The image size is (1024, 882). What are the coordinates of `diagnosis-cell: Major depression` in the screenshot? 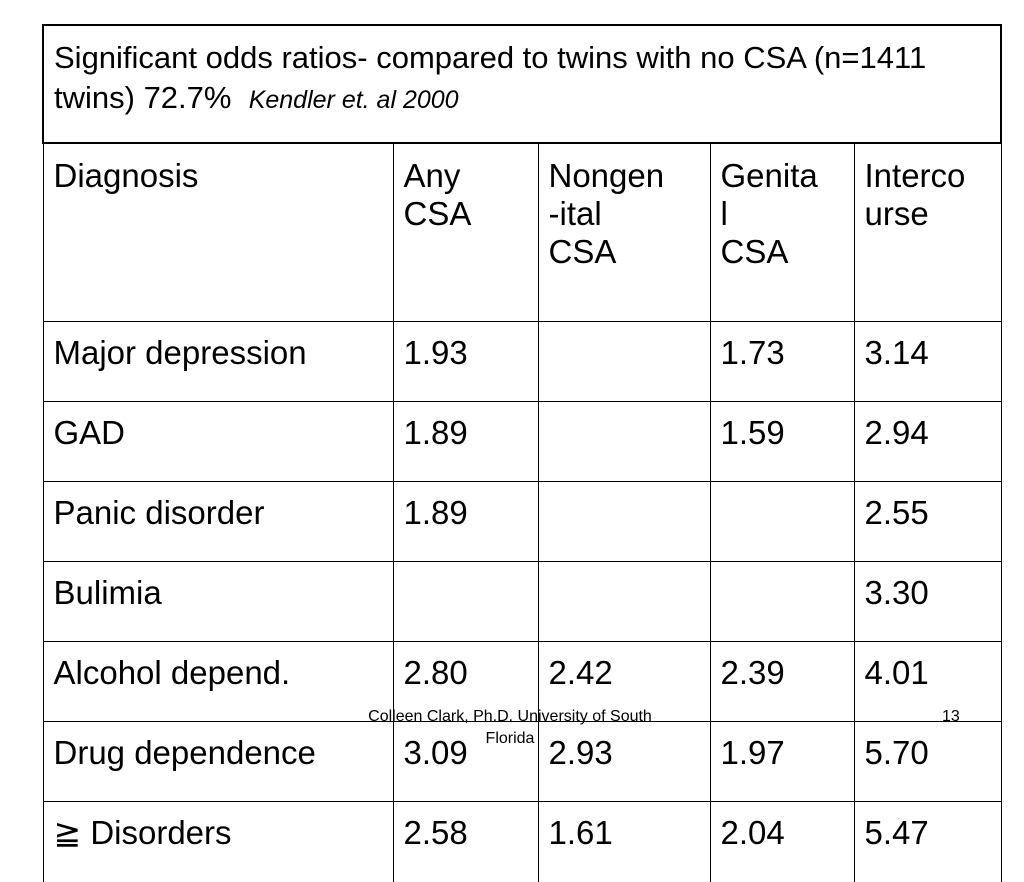 It's located at (218, 362).